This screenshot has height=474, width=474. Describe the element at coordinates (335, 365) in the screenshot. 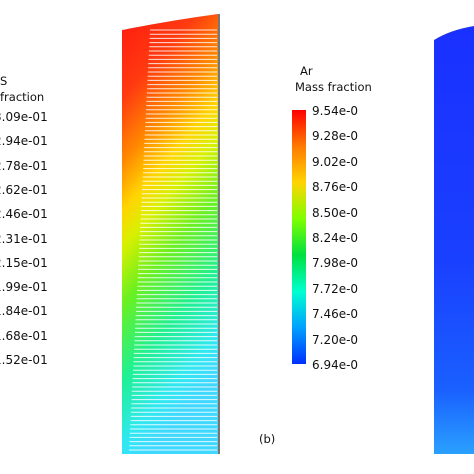

I see `right-legend-tick-label: 6.94e-0` at that location.